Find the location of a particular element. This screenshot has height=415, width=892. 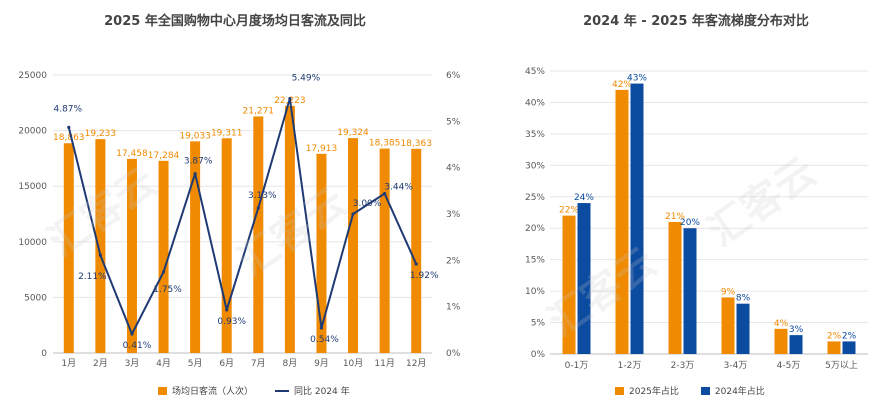

bar-label-2024: 8% is located at coordinates (743, 299).